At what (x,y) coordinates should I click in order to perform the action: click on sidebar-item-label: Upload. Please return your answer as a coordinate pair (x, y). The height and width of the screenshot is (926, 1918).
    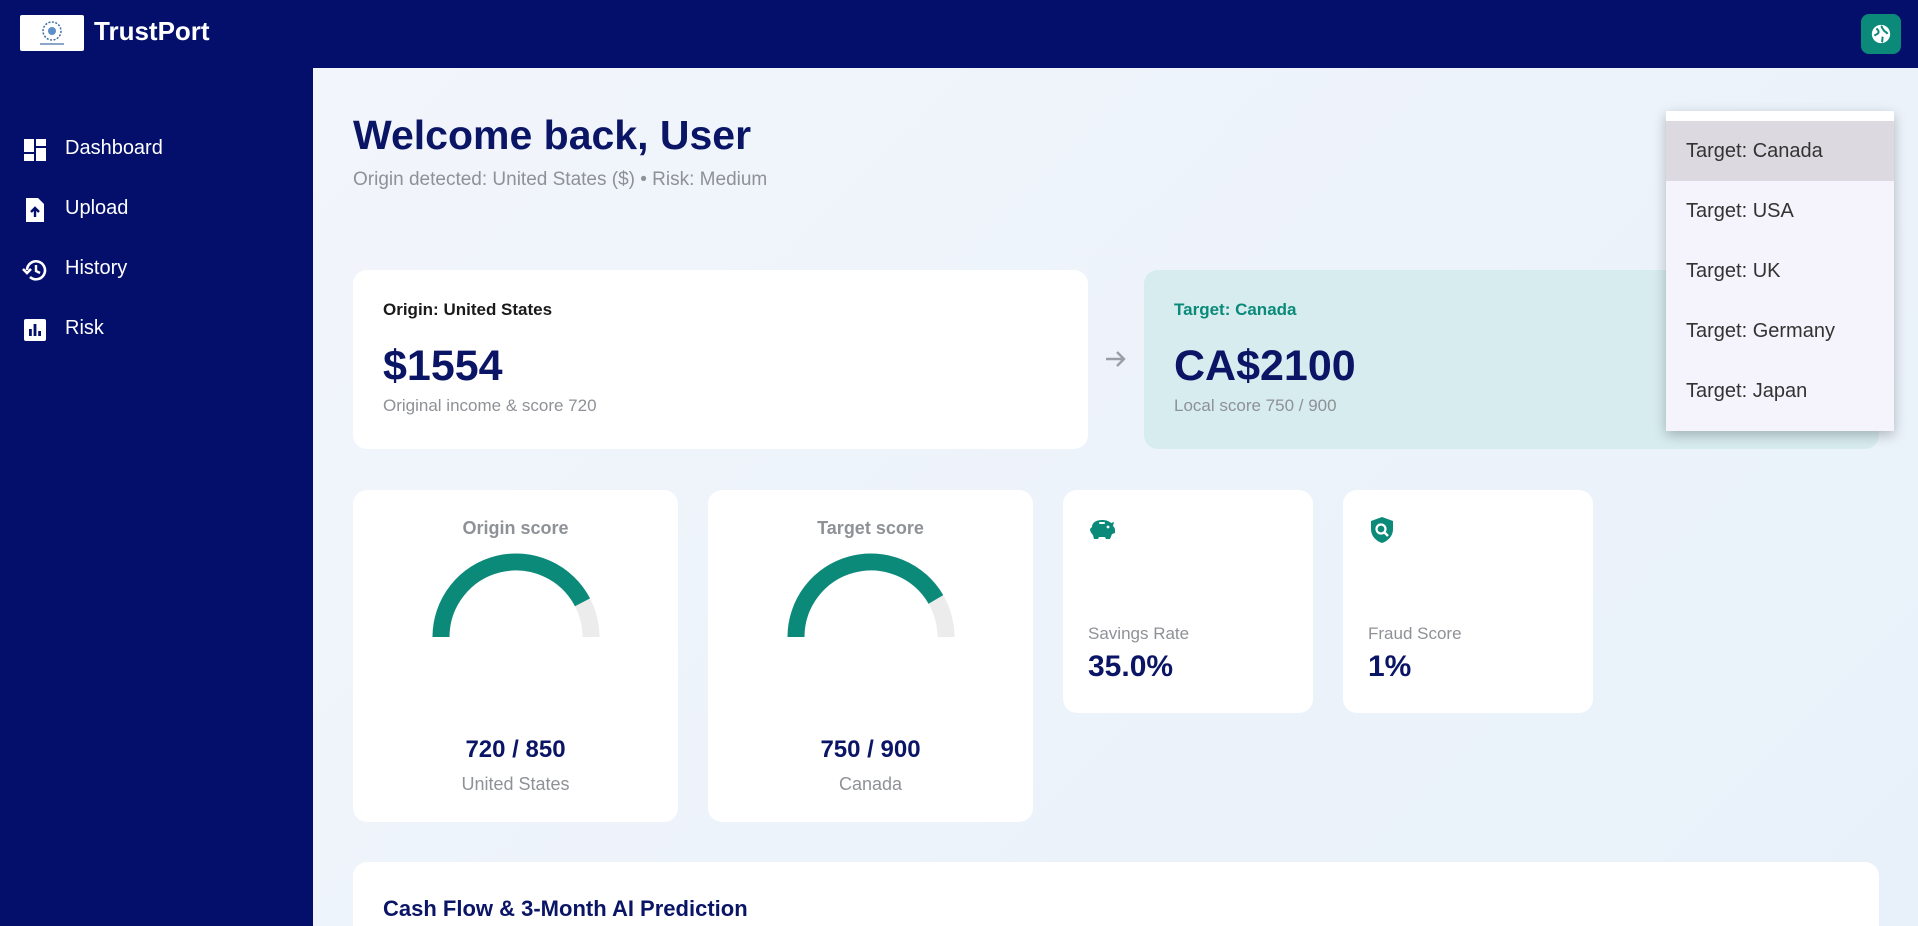
    Looking at the image, I should click on (97, 208).